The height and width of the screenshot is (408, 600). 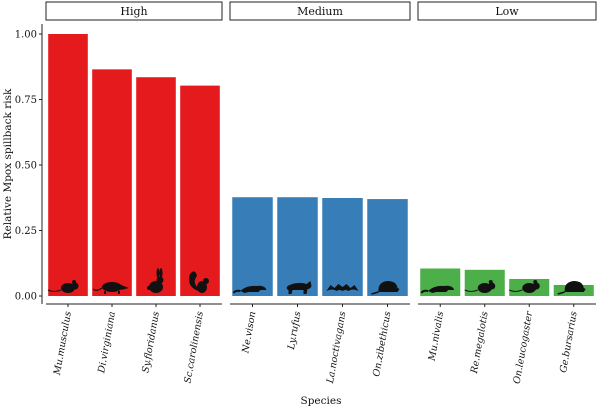 What do you see at coordinates (337, 347) in the screenshot?
I see `x-tick-label: La.noctivagans` at bounding box center [337, 347].